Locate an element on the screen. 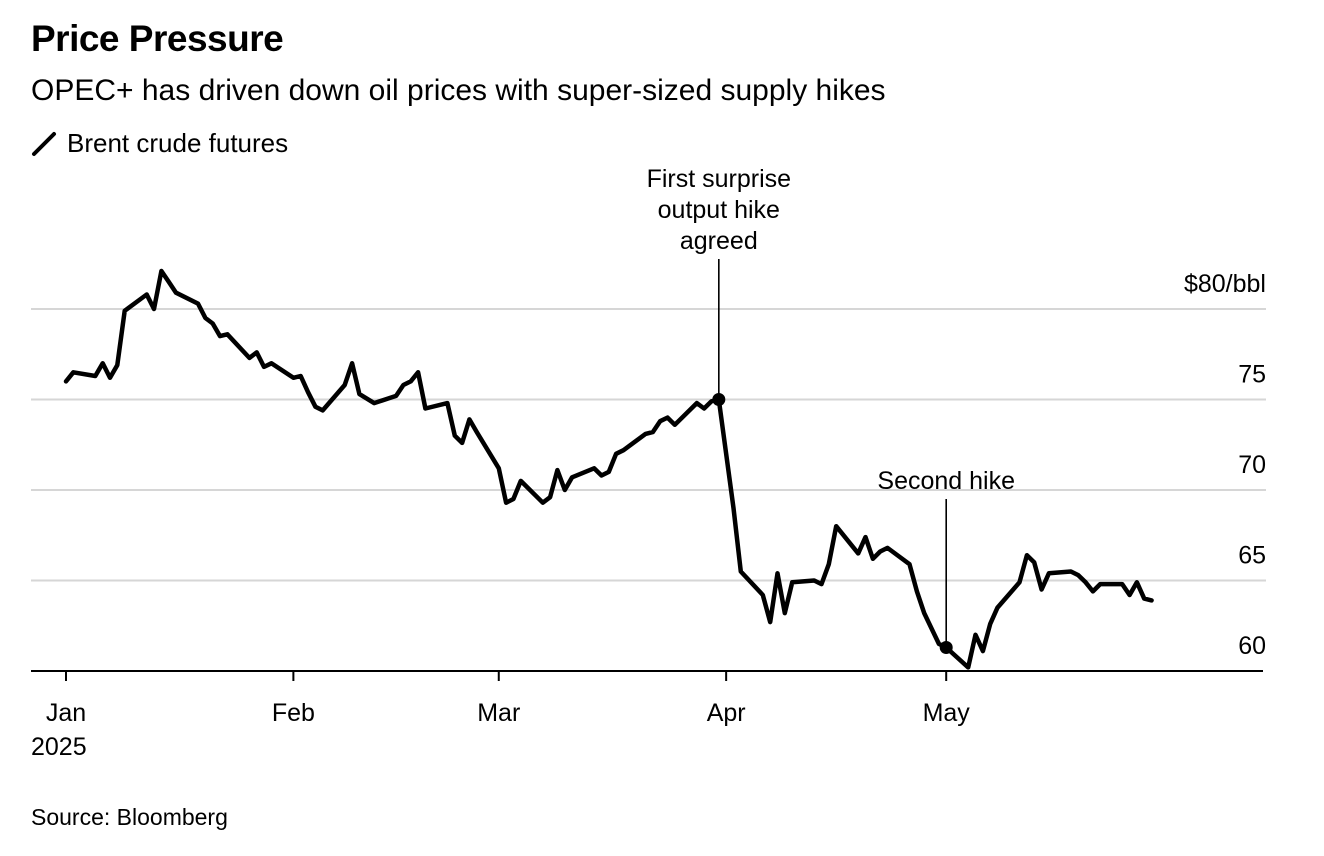  annotation-label: agreed is located at coordinates (719, 241).